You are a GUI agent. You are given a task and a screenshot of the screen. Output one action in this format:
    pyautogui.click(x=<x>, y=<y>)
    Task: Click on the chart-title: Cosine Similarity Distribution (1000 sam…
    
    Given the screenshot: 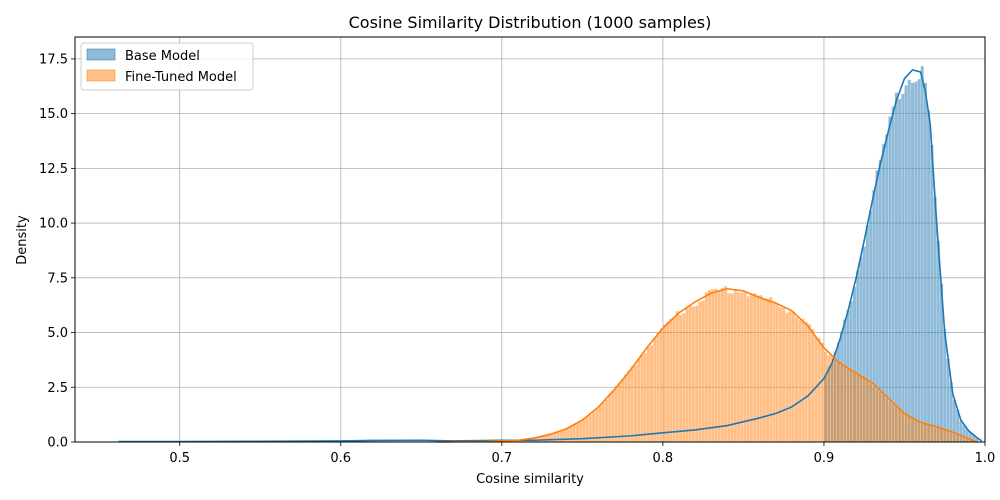 What is the action you would take?
    pyautogui.click(x=530, y=22)
    